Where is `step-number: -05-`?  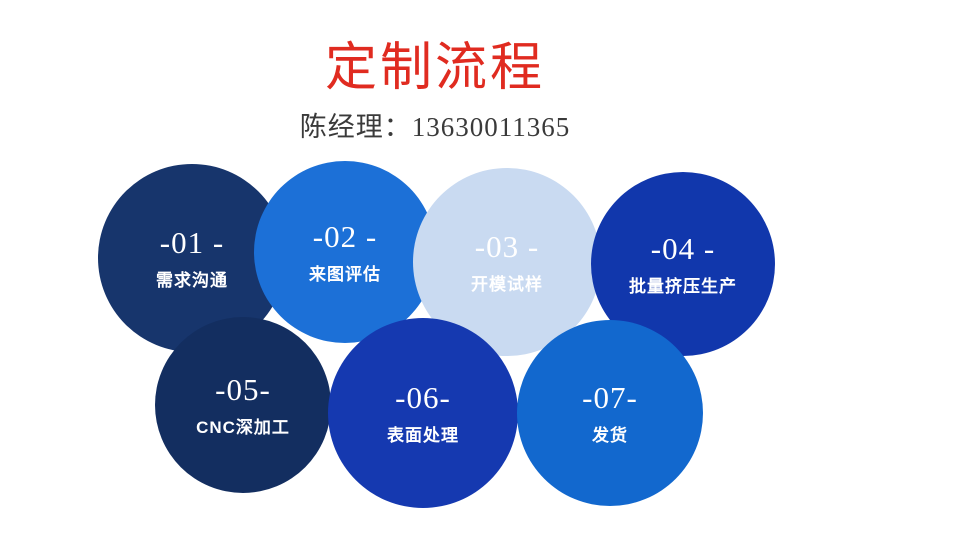
step-number: -05- is located at coordinates (243, 389).